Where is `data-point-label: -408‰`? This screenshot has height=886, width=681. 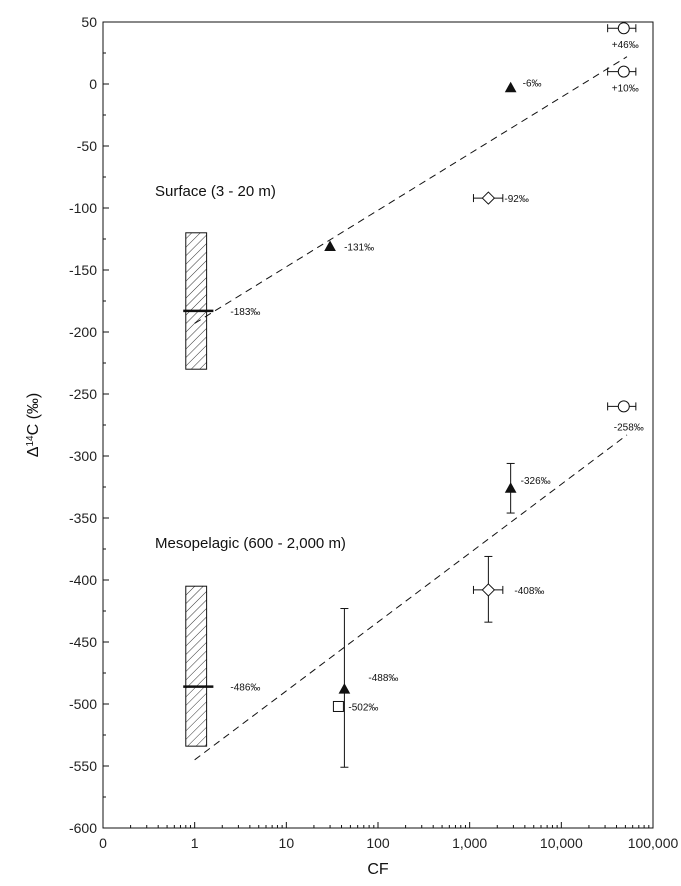
data-point-label: -408‰ is located at coordinates (529, 591).